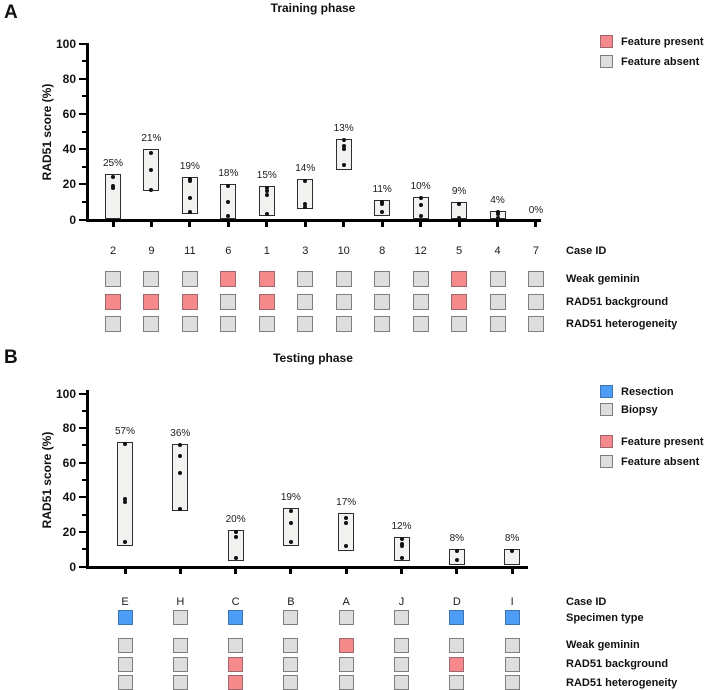  Describe the element at coordinates (189, 167) in the screenshot. I see `bar-value-label: 19%` at that location.